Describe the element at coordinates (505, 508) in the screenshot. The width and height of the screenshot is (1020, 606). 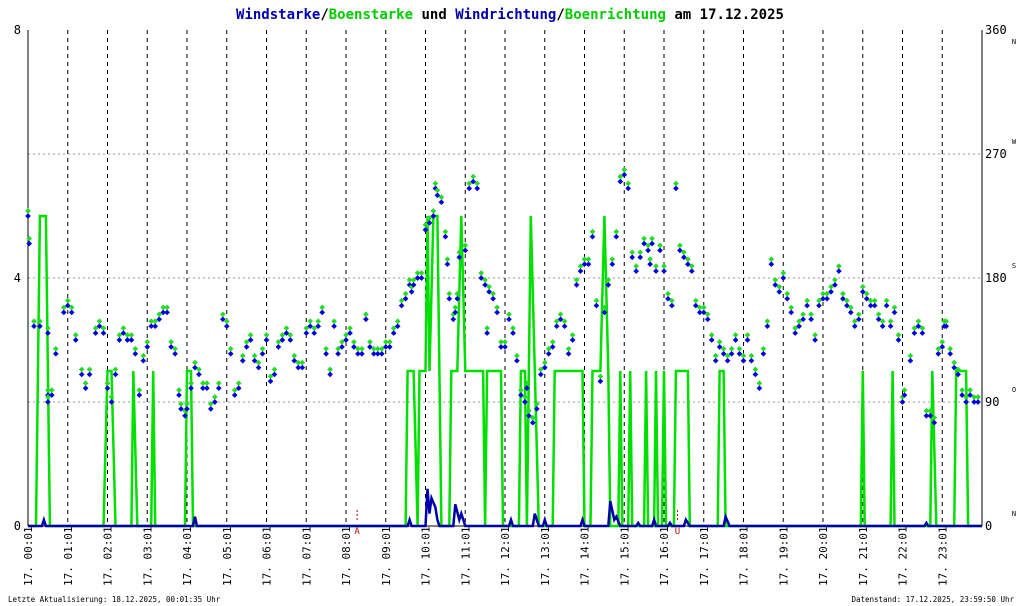
I see `series-wind` at that location.